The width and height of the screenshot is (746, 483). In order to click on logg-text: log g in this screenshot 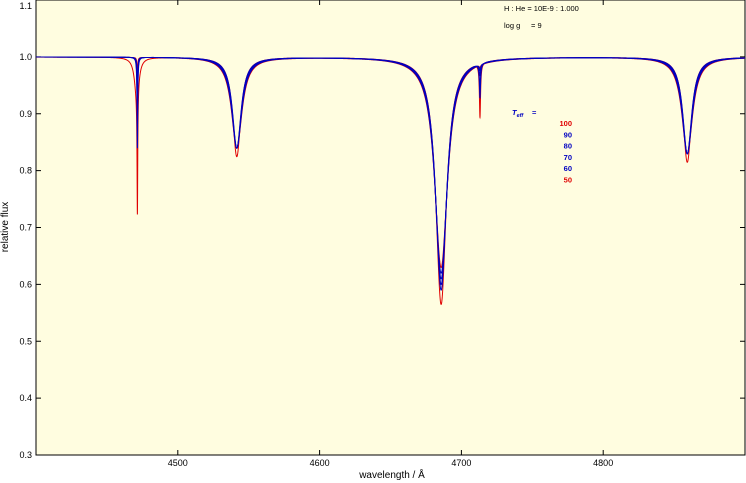, I will do `click(512, 25)`.